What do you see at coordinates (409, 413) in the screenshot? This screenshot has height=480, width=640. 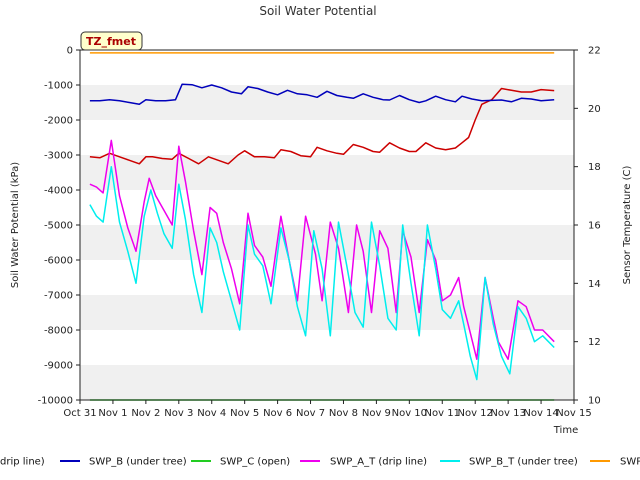 I see `x-tick-label: Nov 10` at bounding box center [409, 413].